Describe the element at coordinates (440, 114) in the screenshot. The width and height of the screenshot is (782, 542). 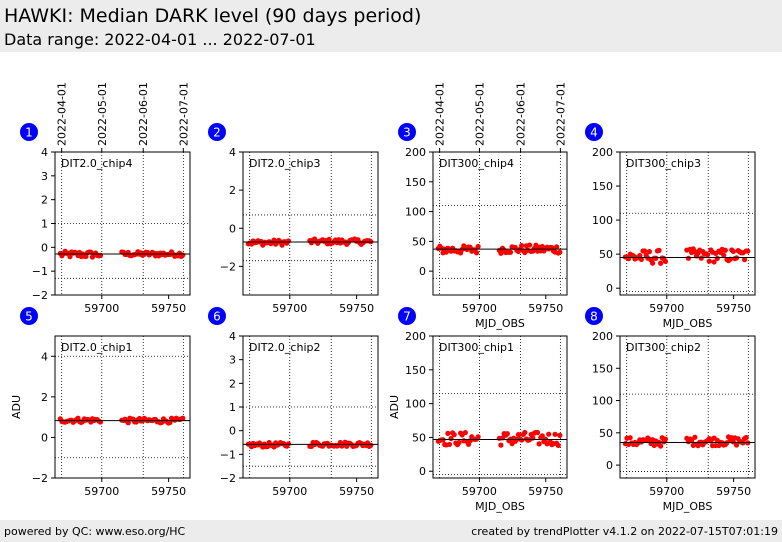
I see `date-tick-label: 2022-04-01` at that location.